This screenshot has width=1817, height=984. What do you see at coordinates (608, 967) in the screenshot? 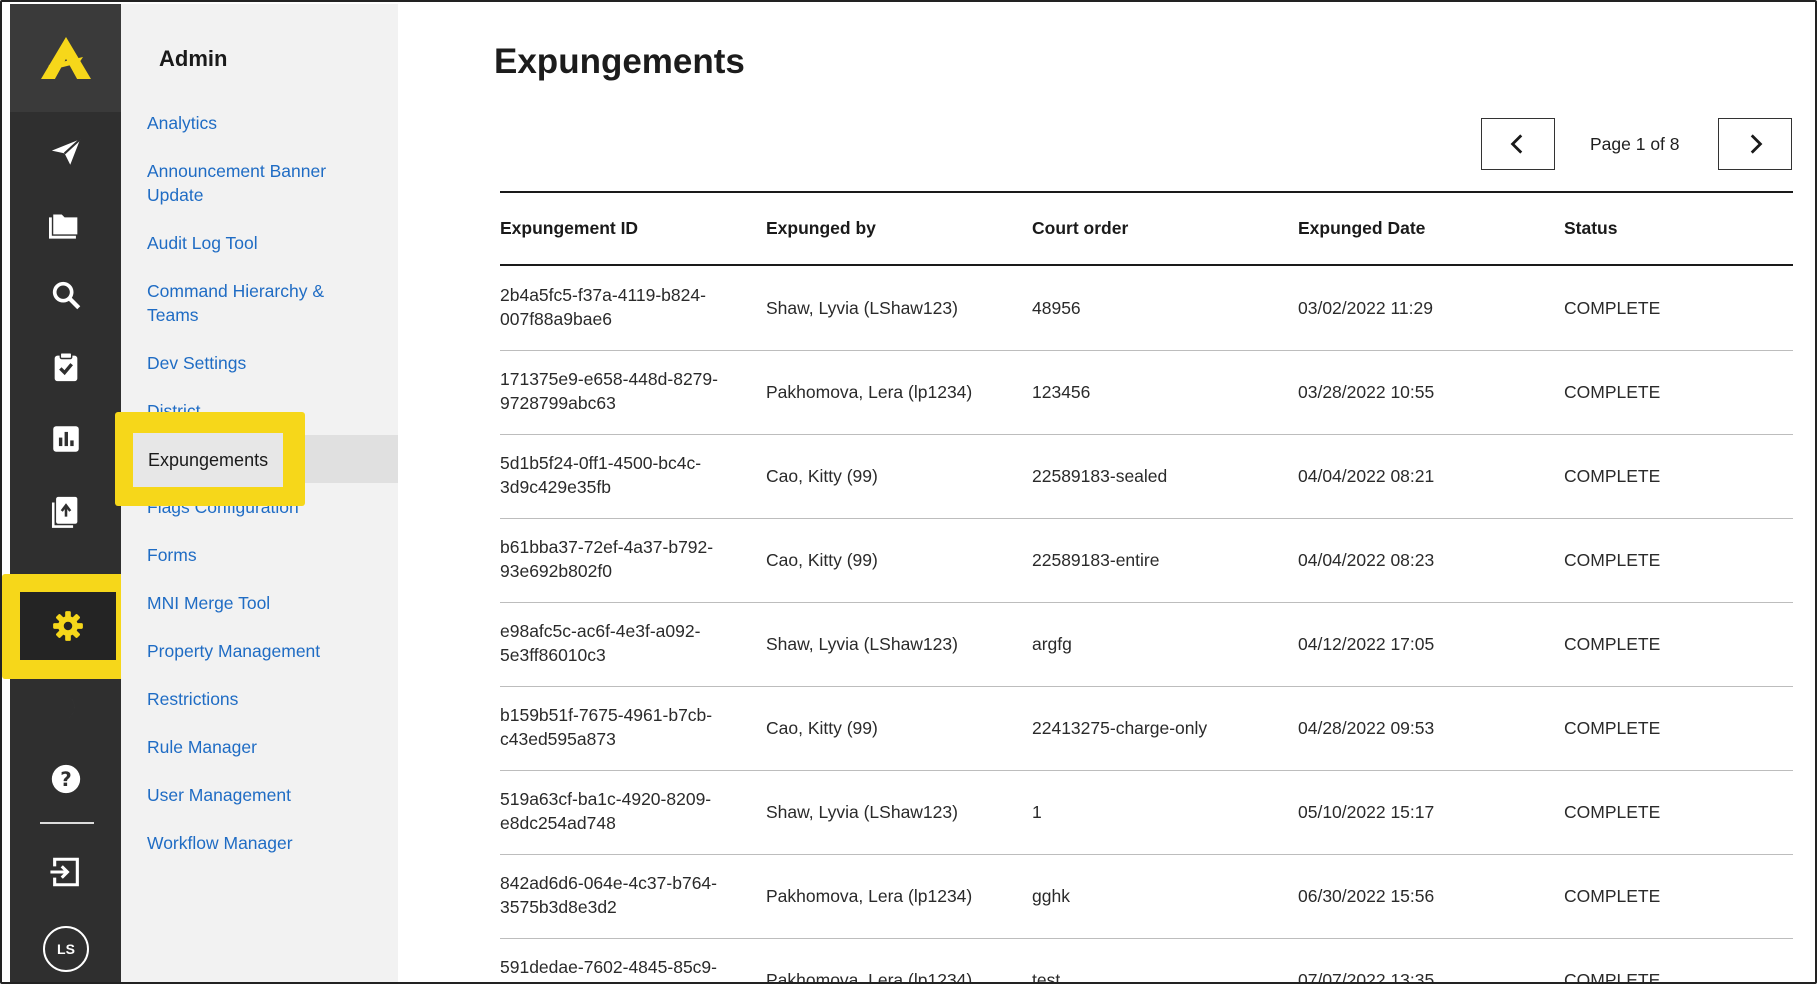
I see `cell-id: 591dedae-7602-4845-85c9-` at bounding box center [608, 967].